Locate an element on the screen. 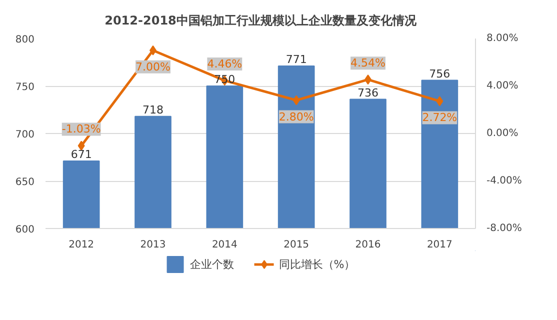 This screenshot has width=557, height=320. legend-label: 同比增长（%） is located at coordinates (317, 264).